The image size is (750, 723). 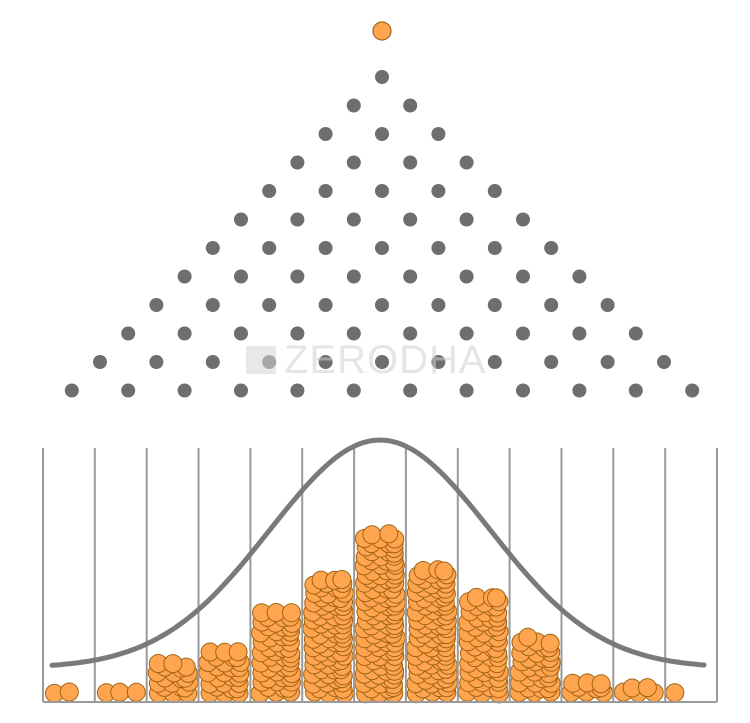 What do you see at coordinates (261, 360) in the screenshot?
I see `zerodha-logo-icon` at bounding box center [261, 360].